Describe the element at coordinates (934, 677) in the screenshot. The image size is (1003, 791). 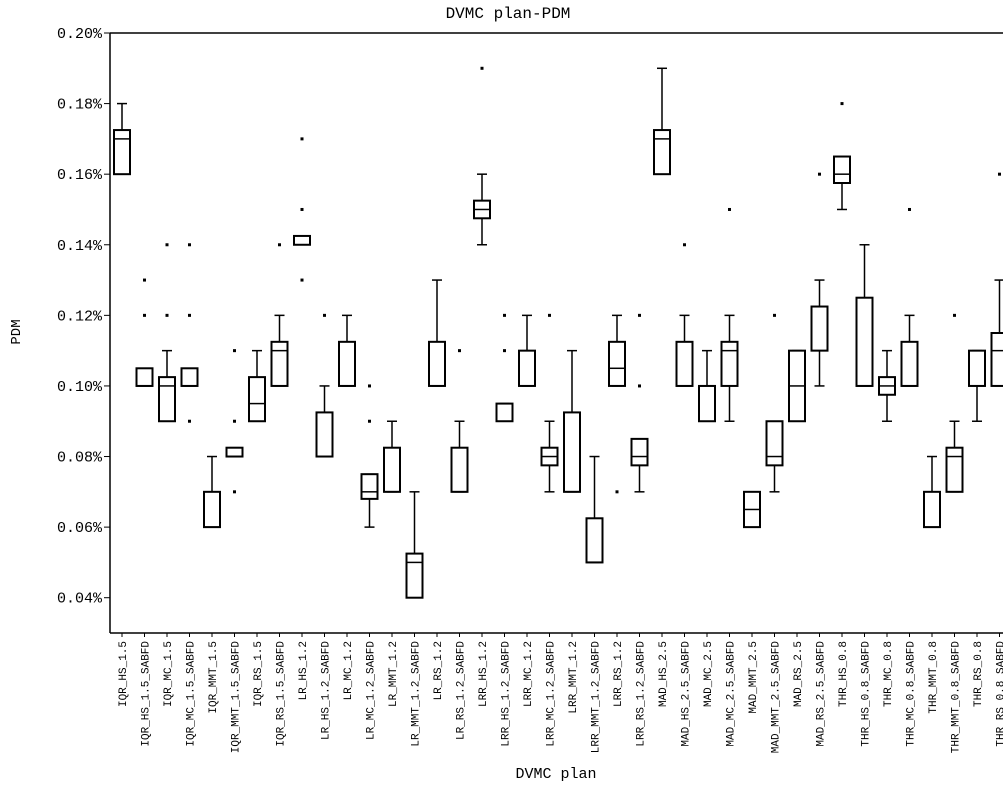
I see `x-tick-label: THR_MMT_0.8` at that location.